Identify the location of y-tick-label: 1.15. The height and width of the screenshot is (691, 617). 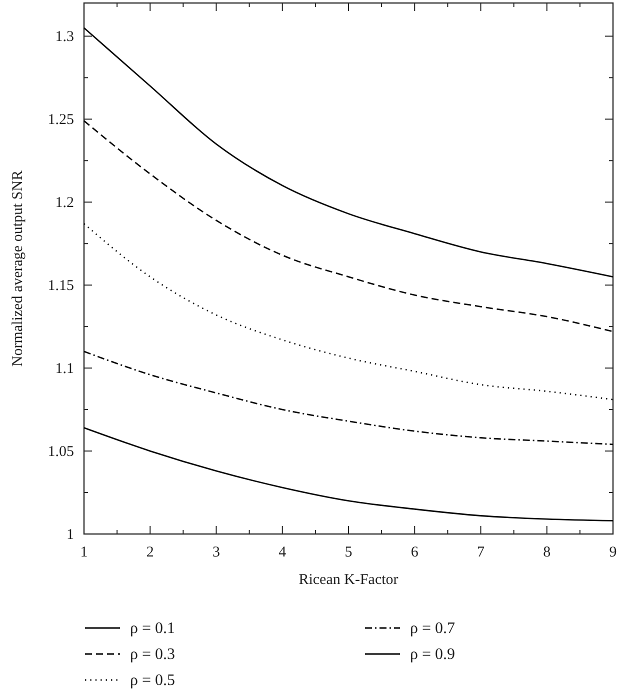
(61, 286).